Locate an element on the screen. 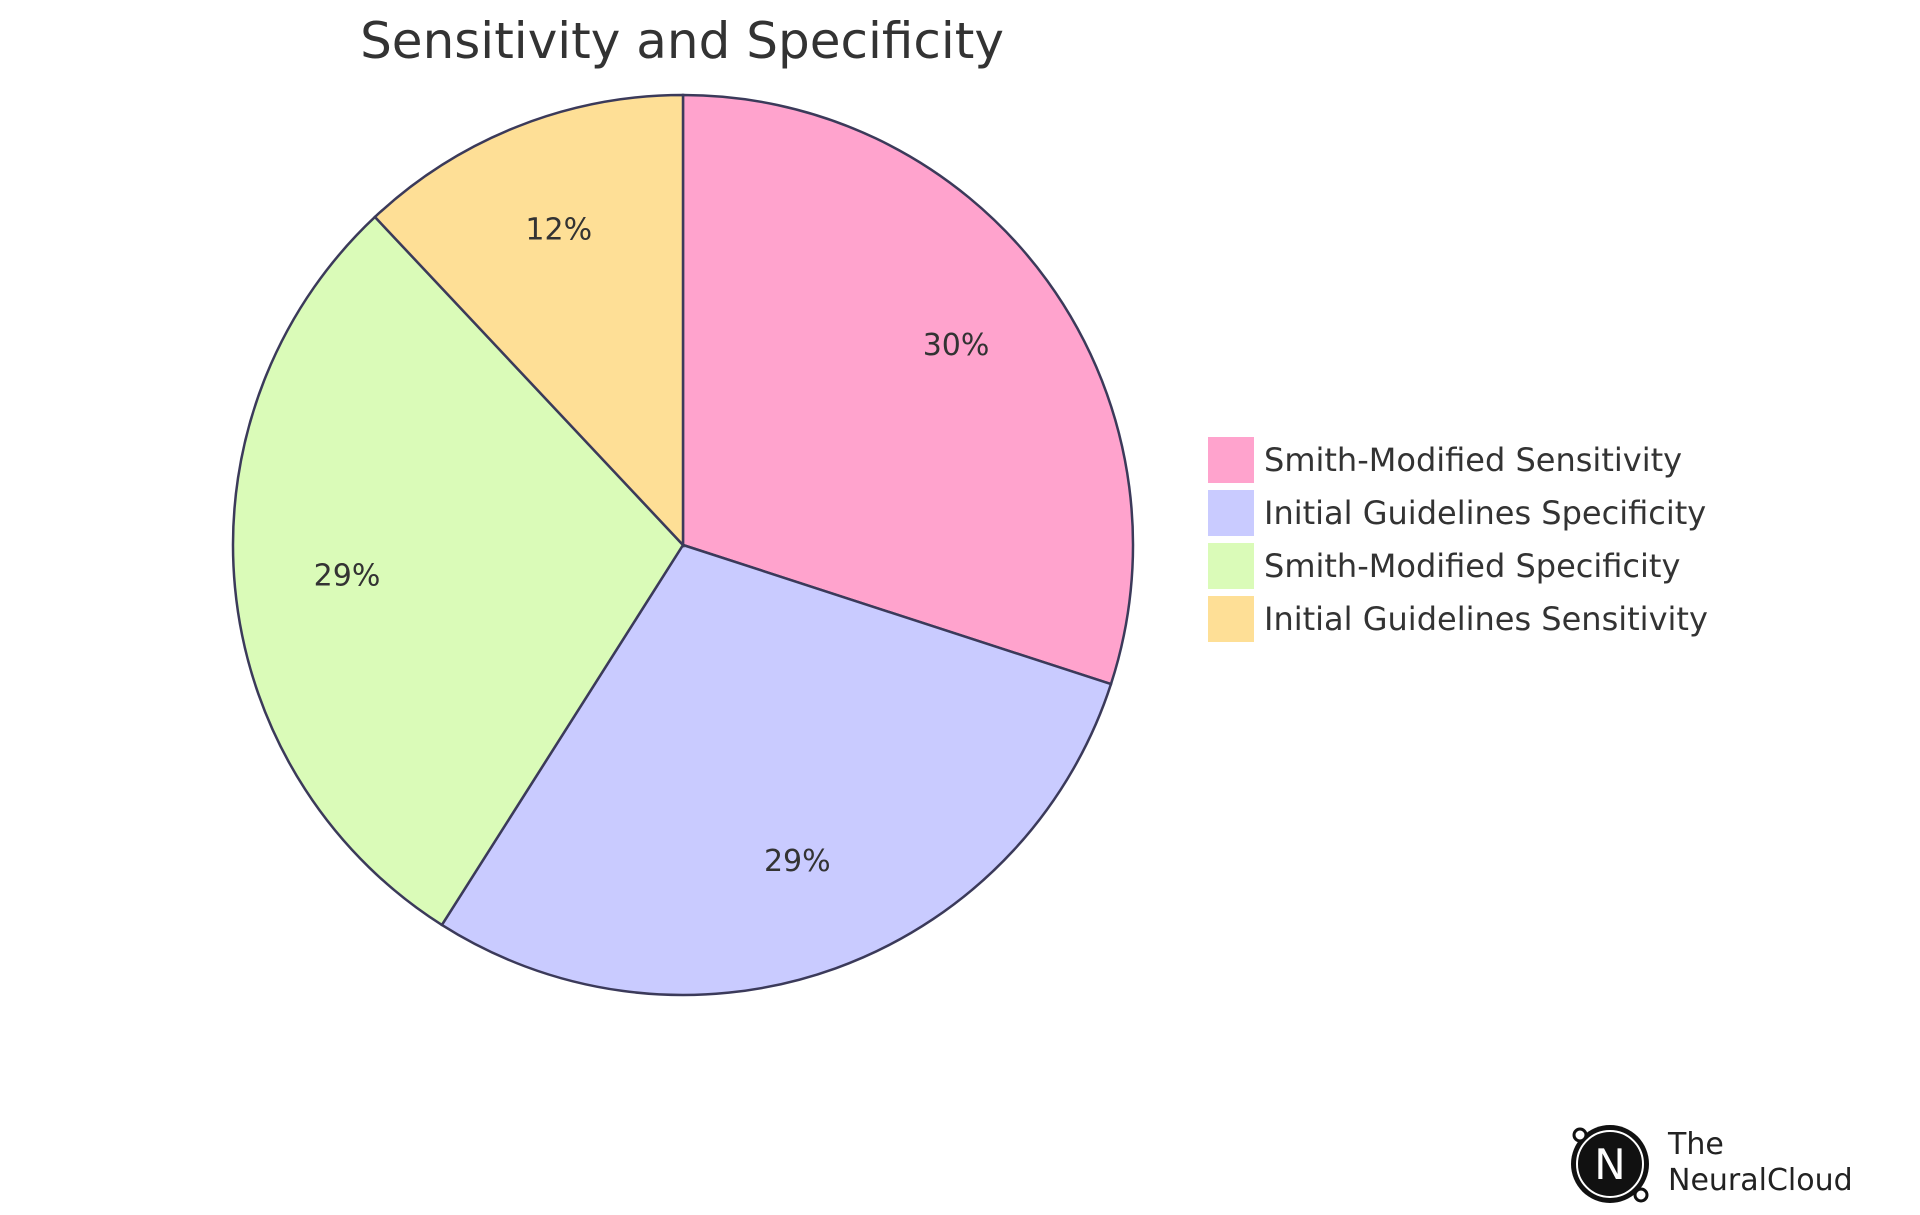  pie-slice-label-1: 30% is located at coordinates (956, 345).